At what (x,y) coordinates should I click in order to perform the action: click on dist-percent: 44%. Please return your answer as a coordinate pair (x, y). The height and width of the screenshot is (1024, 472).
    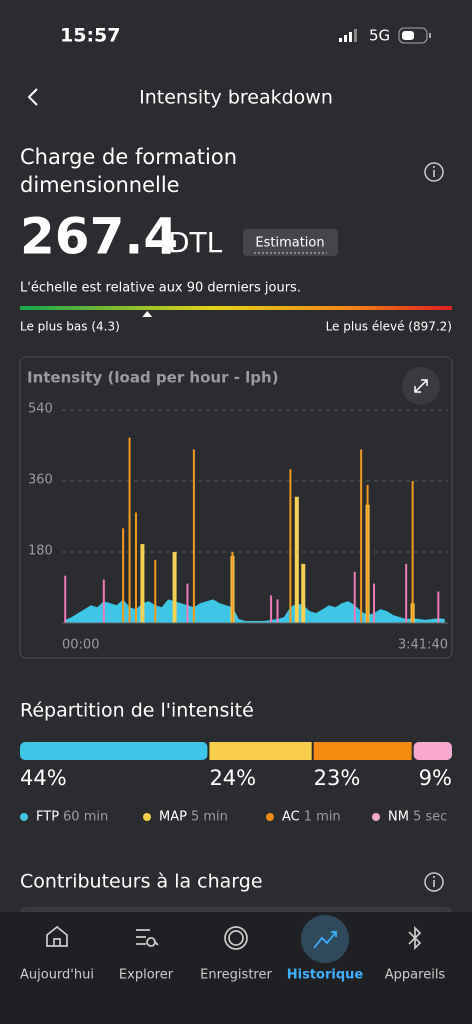
    Looking at the image, I should click on (43, 778).